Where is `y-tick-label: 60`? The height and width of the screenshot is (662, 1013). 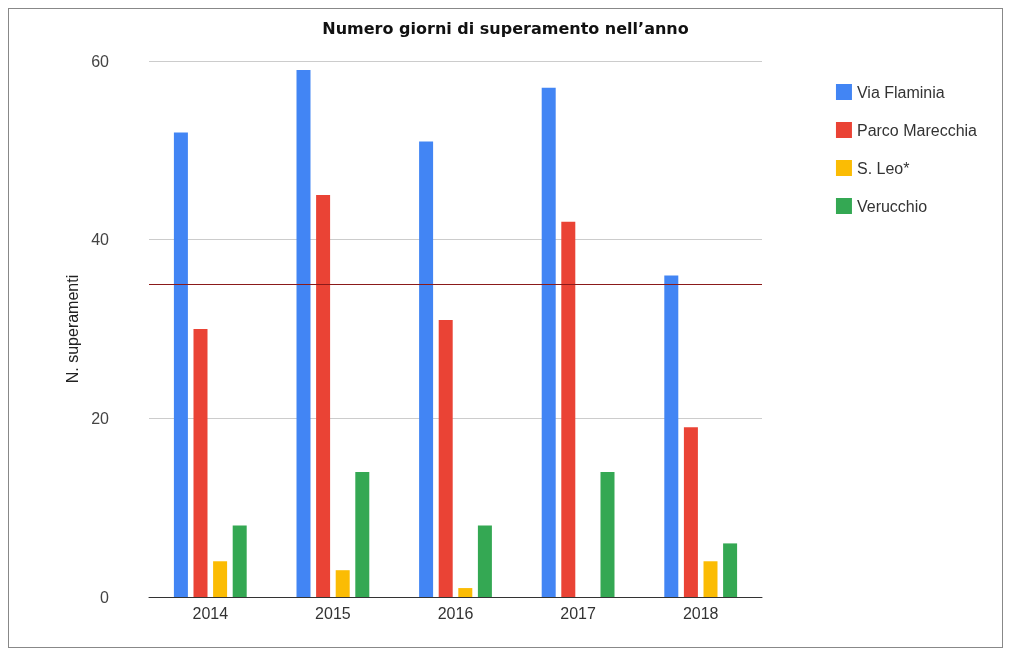
y-tick-label: 60 is located at coordinates (100, 61).